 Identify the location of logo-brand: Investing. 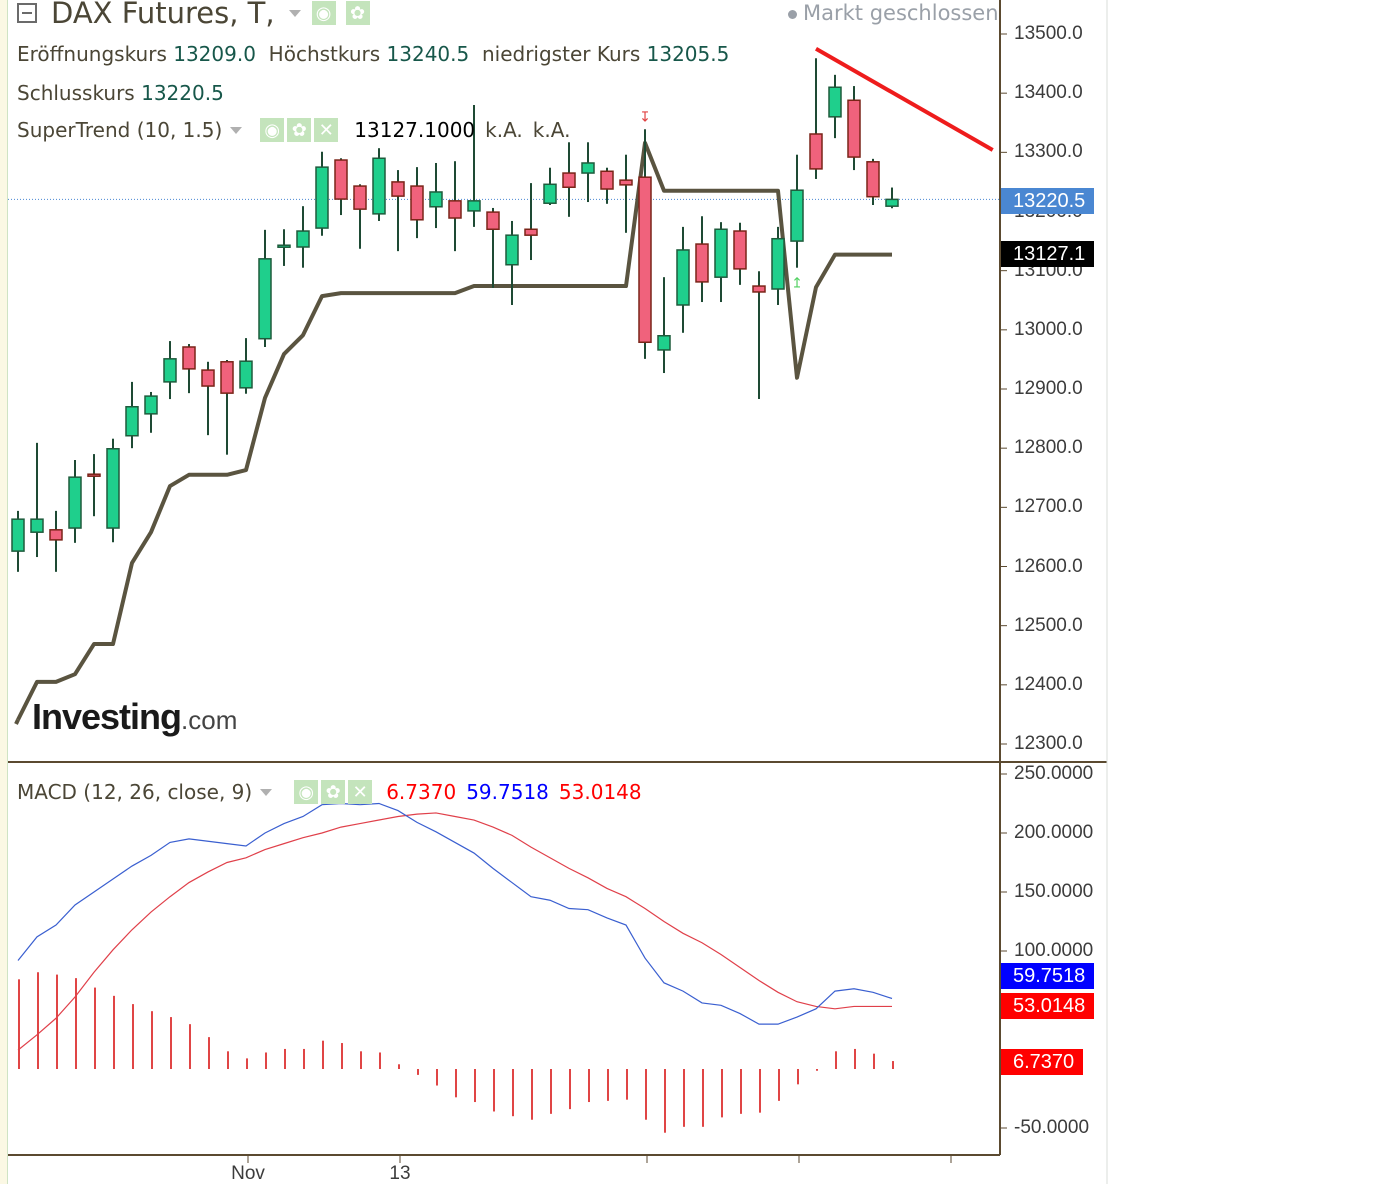
(107, 716).